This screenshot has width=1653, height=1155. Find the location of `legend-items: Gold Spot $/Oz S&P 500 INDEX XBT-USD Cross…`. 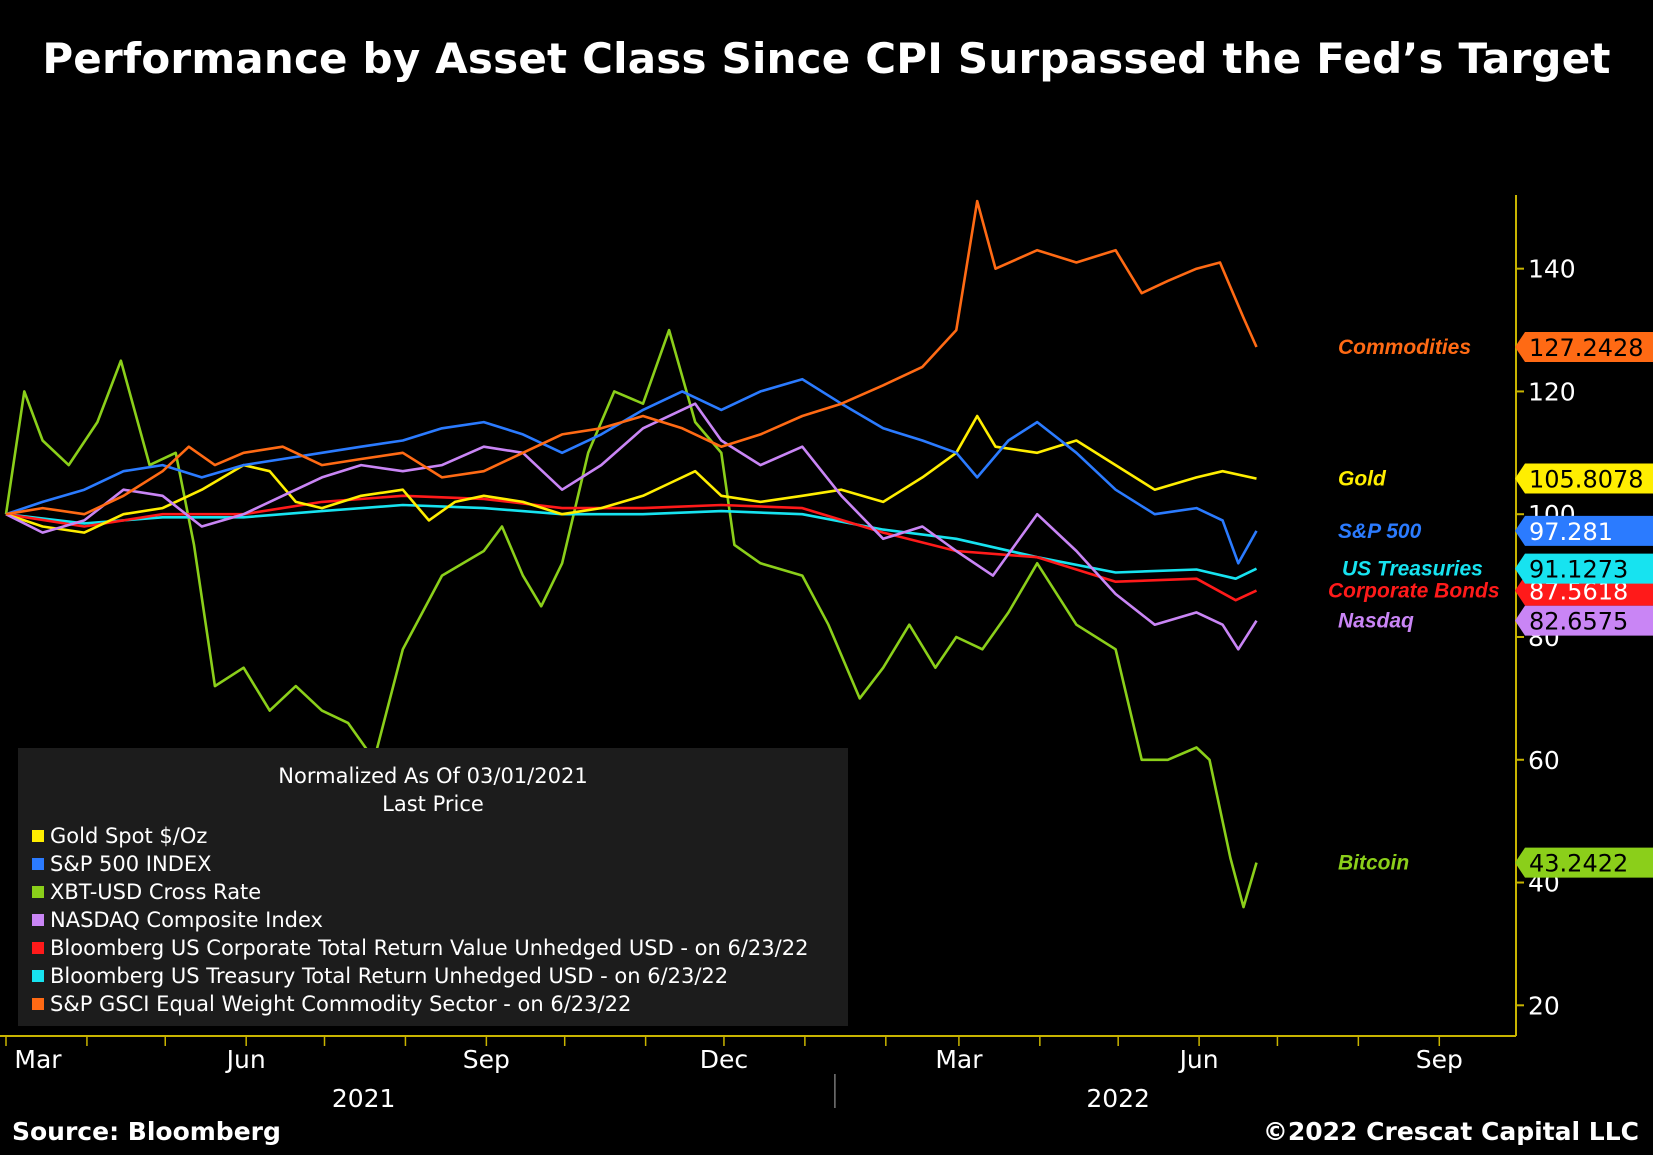

legend-items: Gold Spot $/Oz S&P 500 INDEX XBT-USD Cross… is located at coordinates (433, 920).